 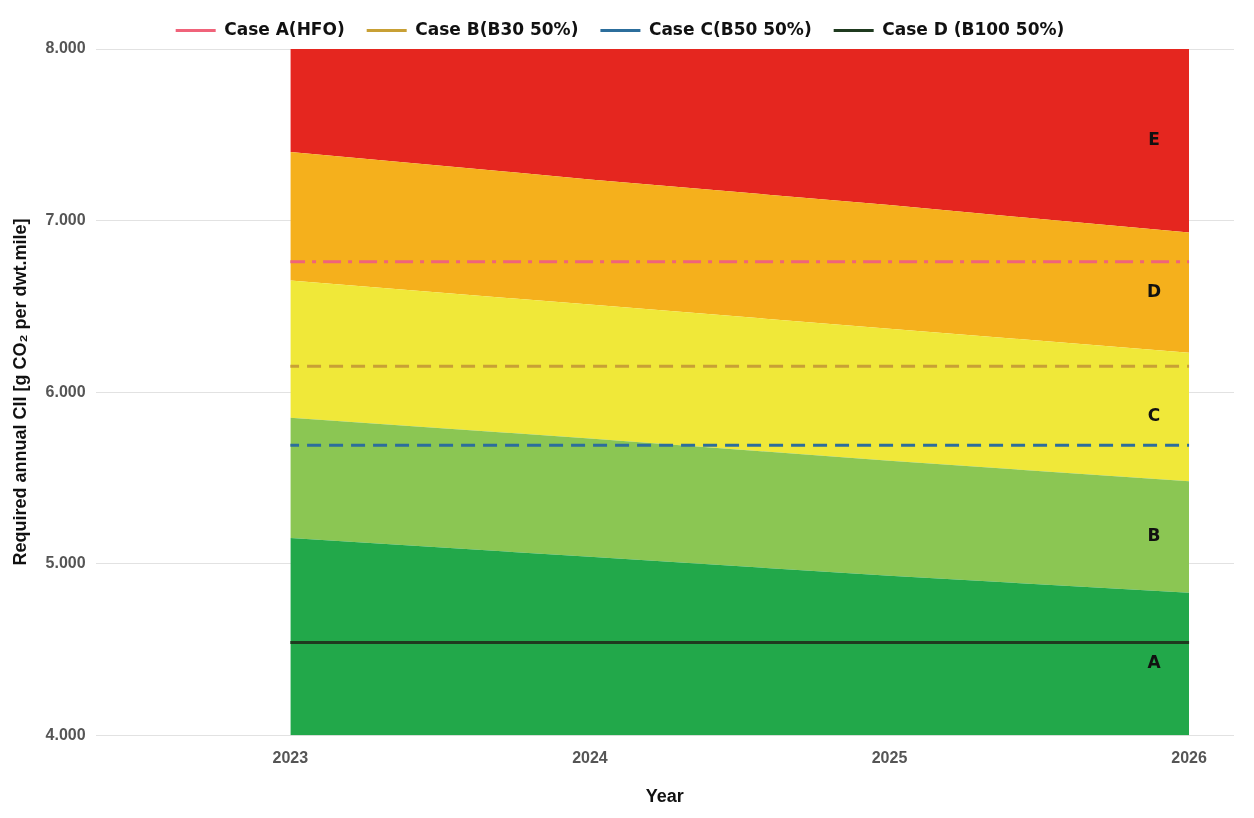 What do you see at coordinates (1189, 758) in the screenshot?
I see `x-tick-label: 2026` at bounding box center [1189, 758].